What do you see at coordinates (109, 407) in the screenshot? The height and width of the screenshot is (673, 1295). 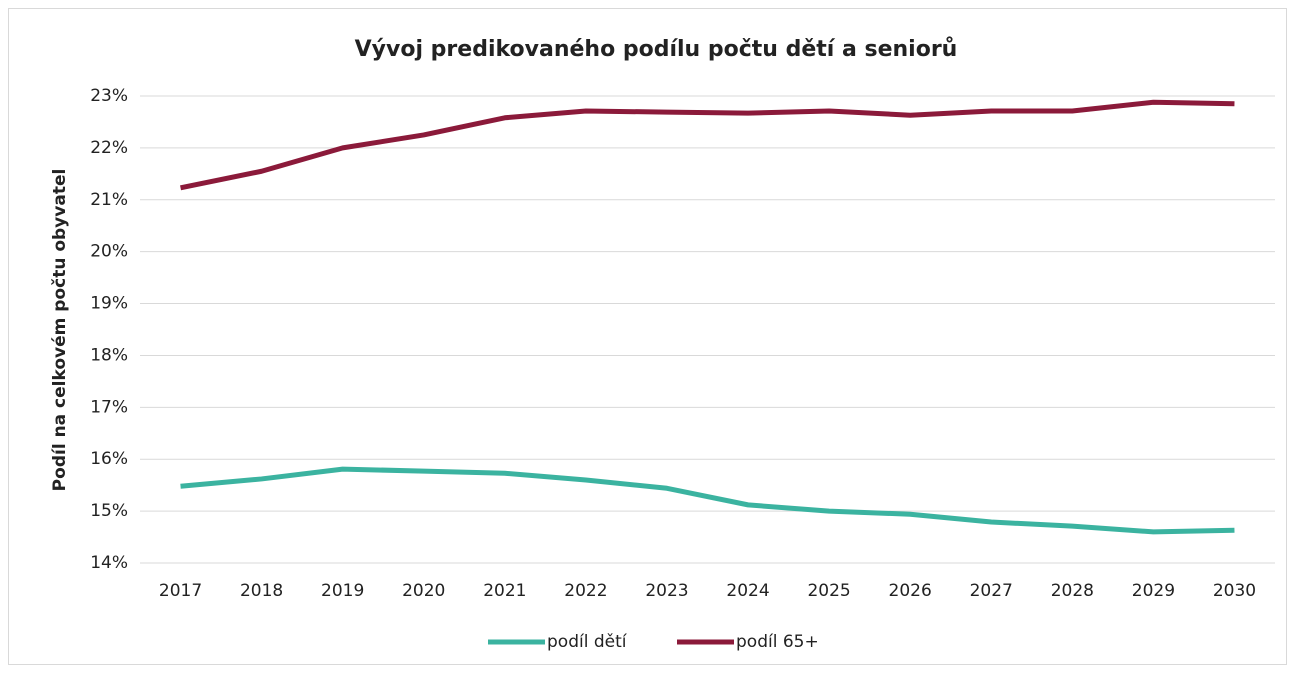 I see `y-tick-label: 17%` at bounding box center [109, 407].